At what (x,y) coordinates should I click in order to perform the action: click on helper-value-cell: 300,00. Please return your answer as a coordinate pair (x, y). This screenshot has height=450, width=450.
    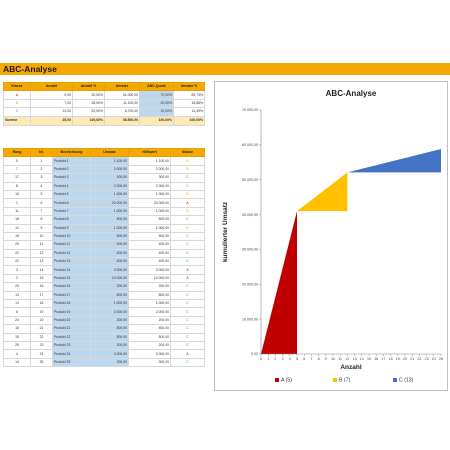
    Looking at the image, I should click on (149, 178).